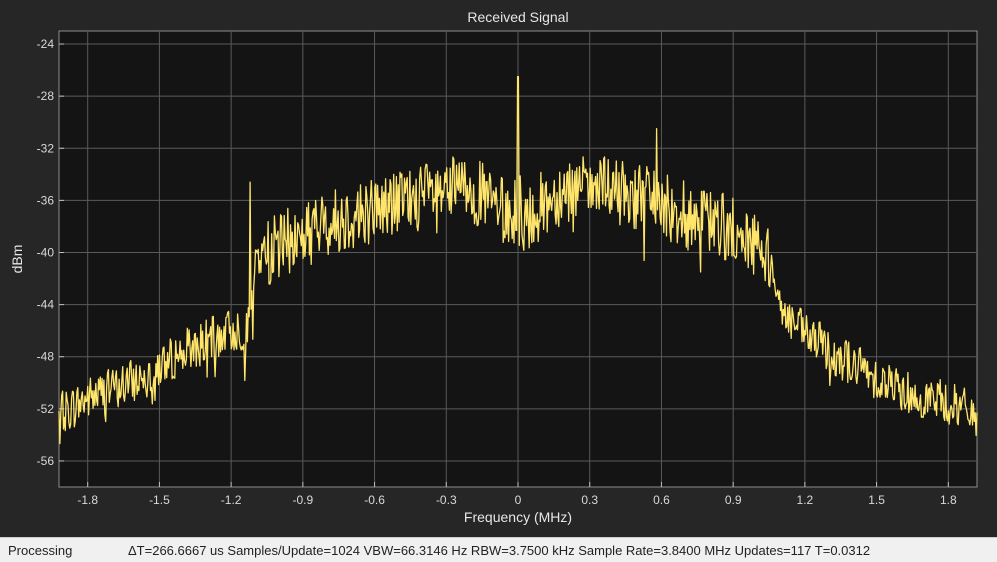 The width and height of the screenshot is (997, 562). What do you see at coordinates (46, 252) in the screenshot?
I see `y-tick-label: -40` at bounding box center [46, 252].